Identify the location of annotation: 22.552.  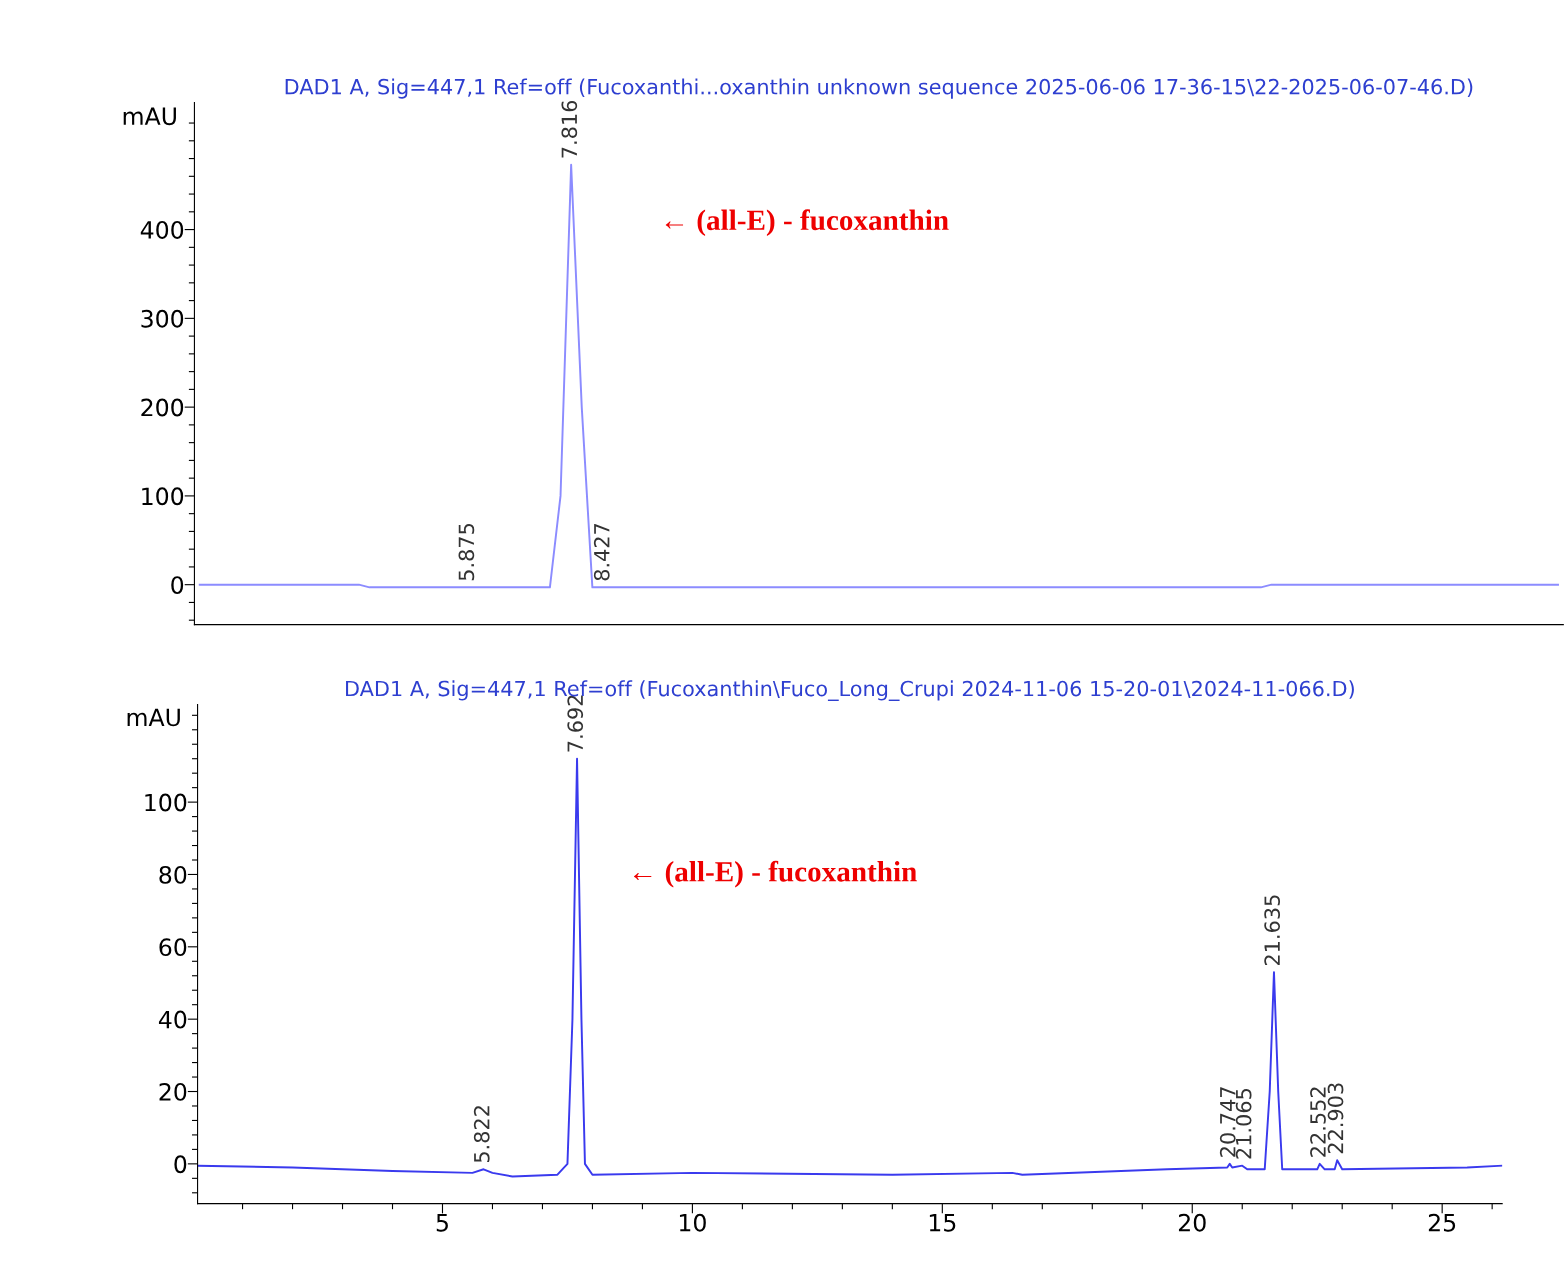
(1318, 1122).